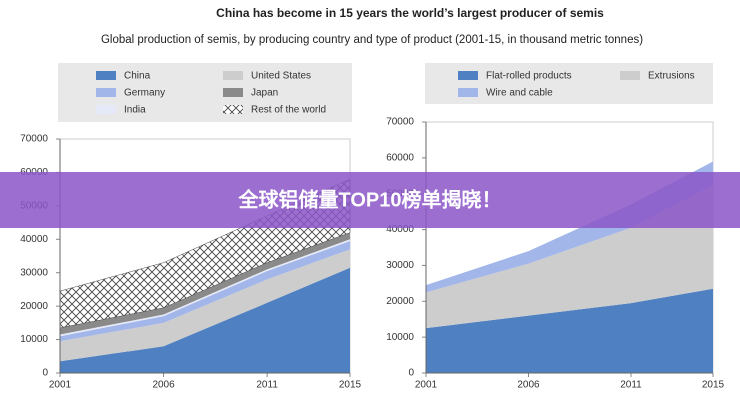 The height and width of the screenshot is (400, 740). I want to click on legend-label: Rest of the world, so click(288, 110).